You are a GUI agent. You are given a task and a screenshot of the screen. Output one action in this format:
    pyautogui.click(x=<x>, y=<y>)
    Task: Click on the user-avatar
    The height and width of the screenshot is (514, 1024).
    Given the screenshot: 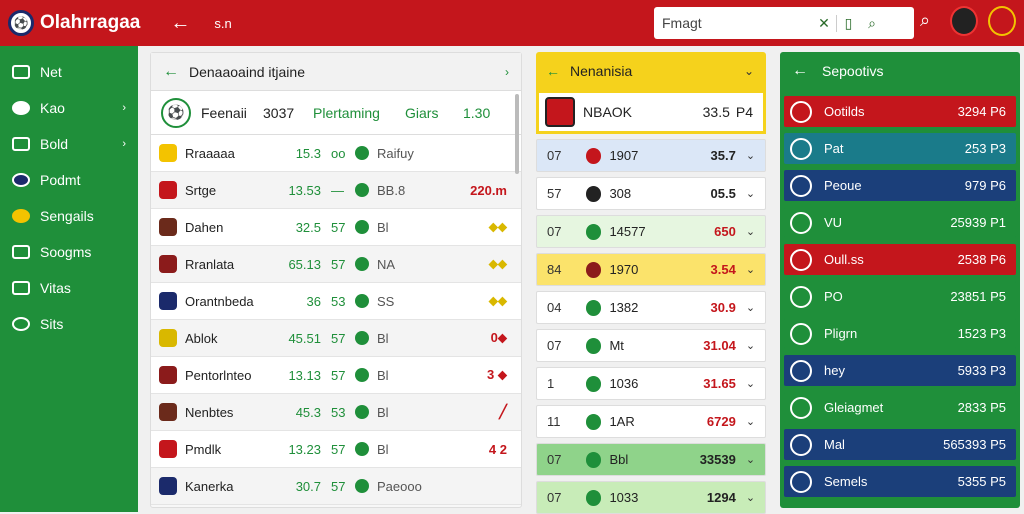 What is the action you would take?
    pyautogui.click(x=1002, y=21)
    